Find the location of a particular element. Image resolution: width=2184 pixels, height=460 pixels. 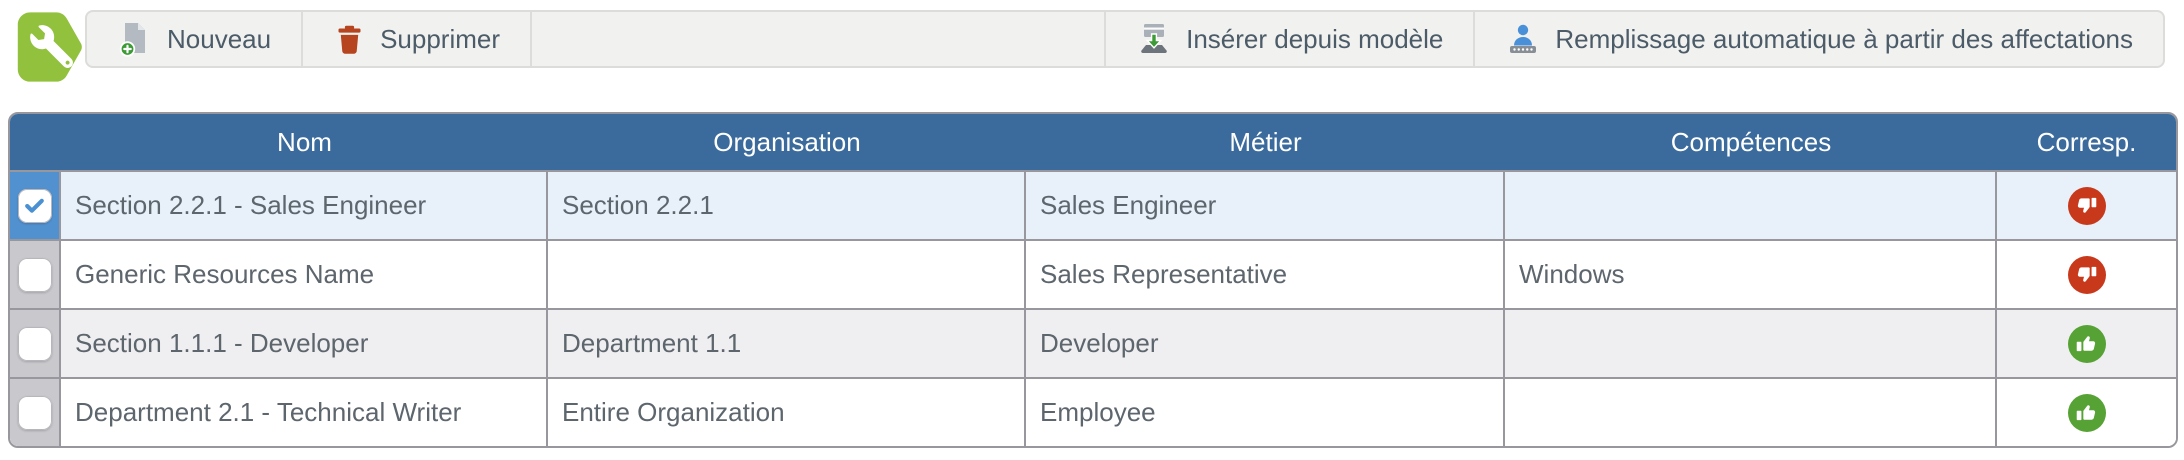

wrench-app-badge is located at coordinates (52, 47).